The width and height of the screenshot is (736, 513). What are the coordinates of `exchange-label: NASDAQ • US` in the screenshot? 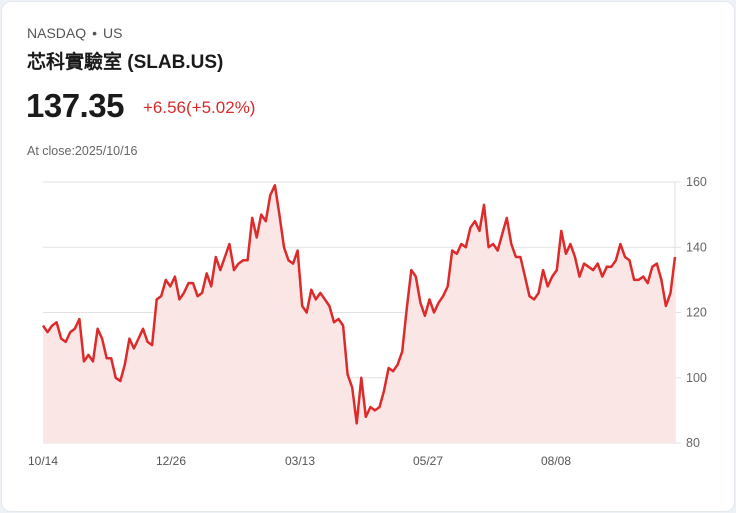 It's located at (74, 33).